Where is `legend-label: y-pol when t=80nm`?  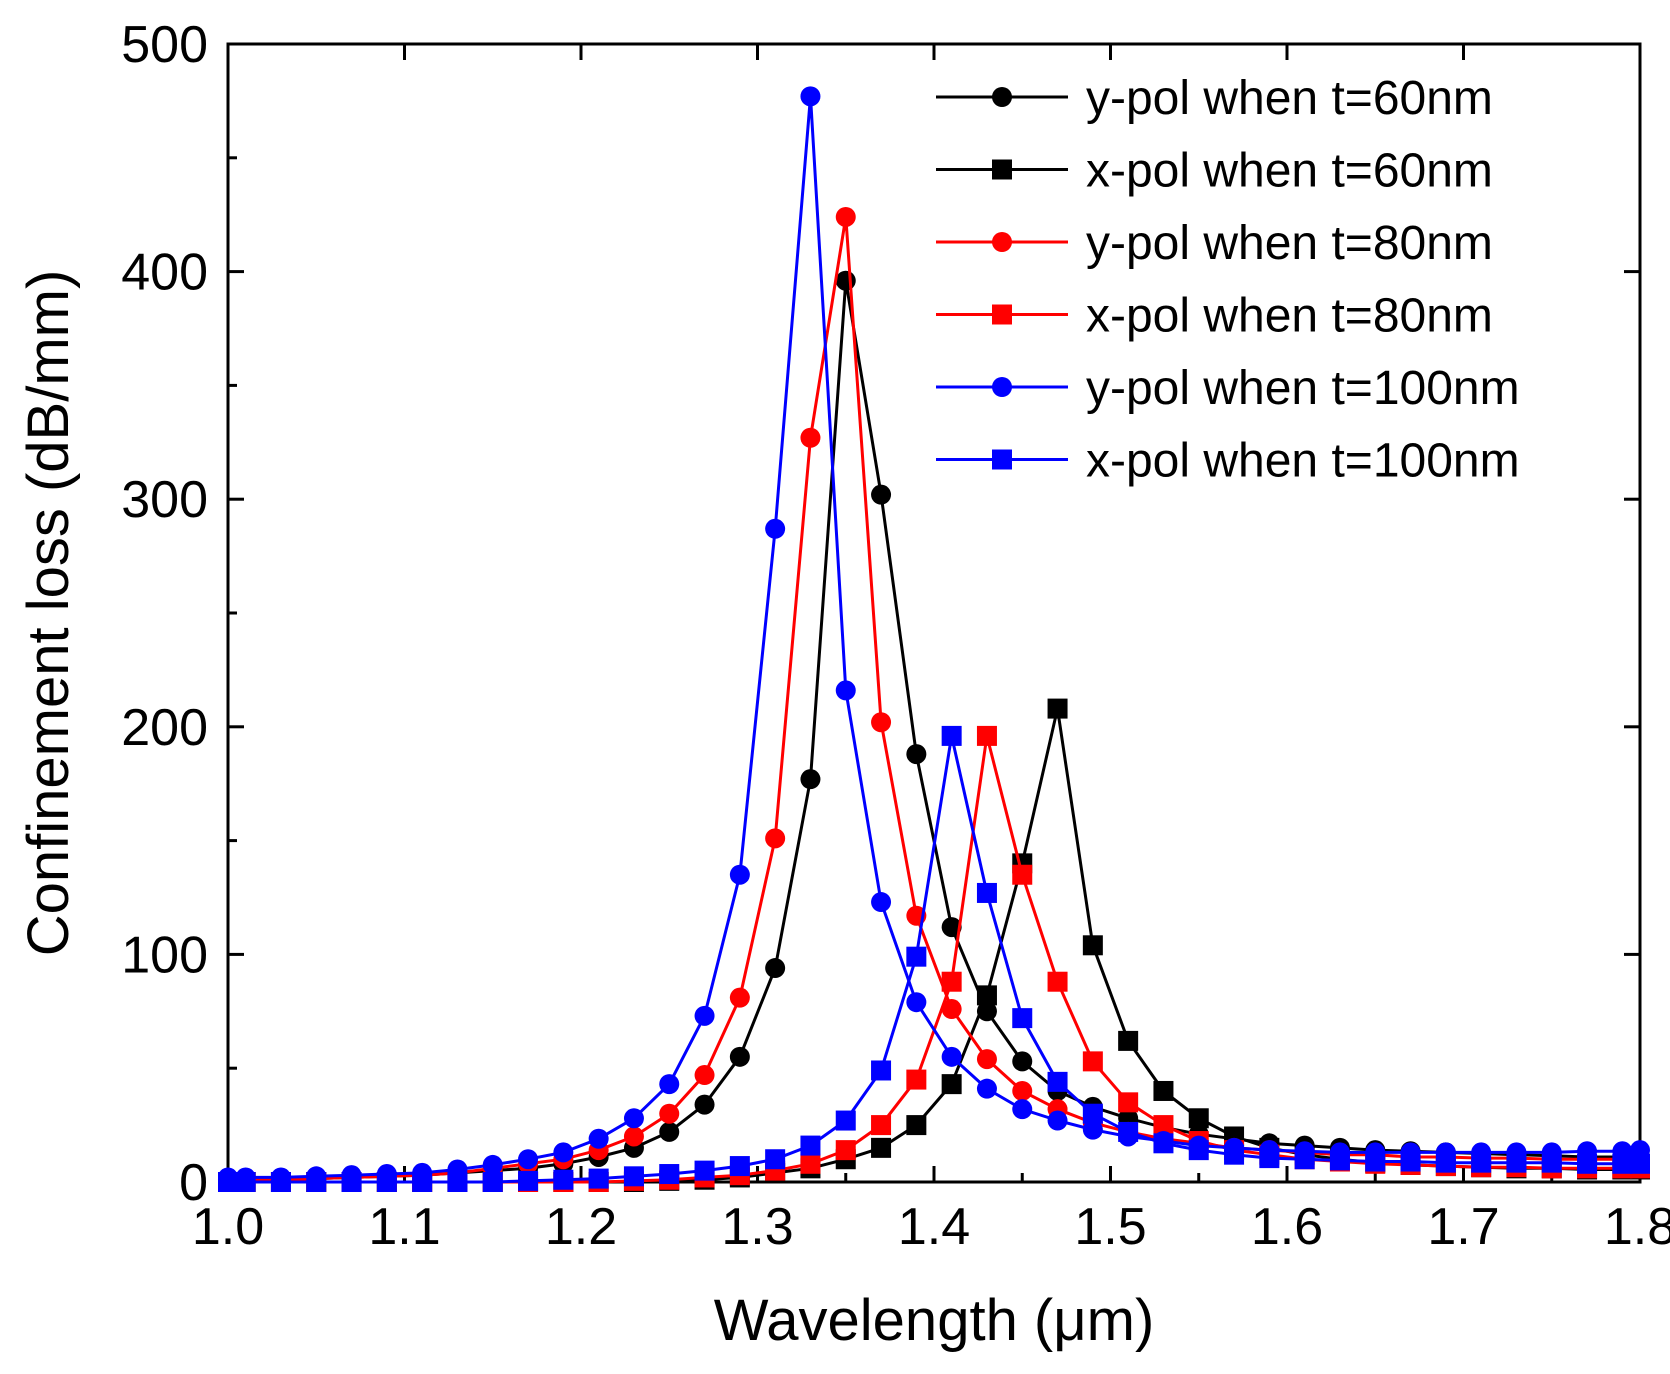
legend-label: y-pol when t=80nm is located at coordinates (1289, 243).